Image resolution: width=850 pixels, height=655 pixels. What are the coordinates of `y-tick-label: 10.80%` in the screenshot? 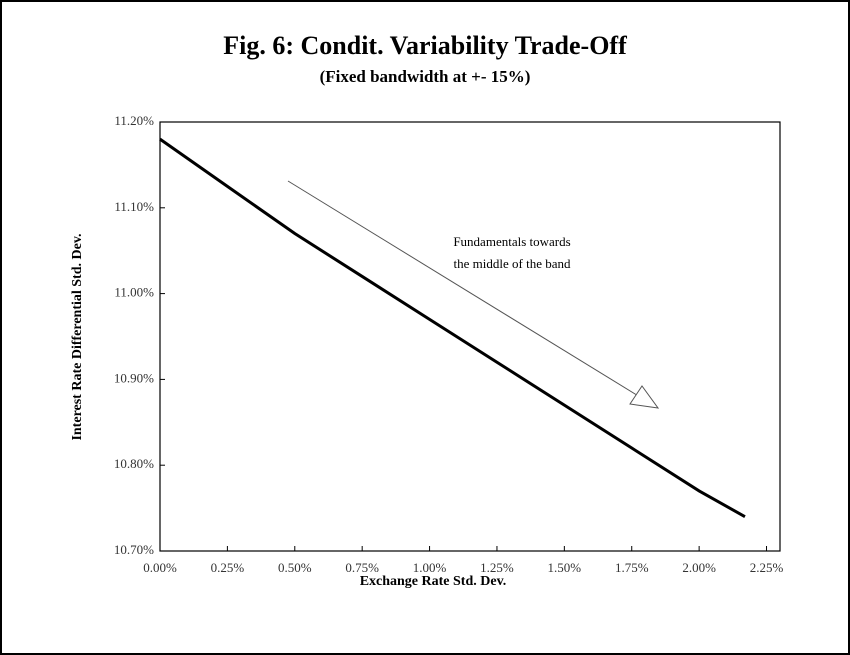 It's located at (134, 463).